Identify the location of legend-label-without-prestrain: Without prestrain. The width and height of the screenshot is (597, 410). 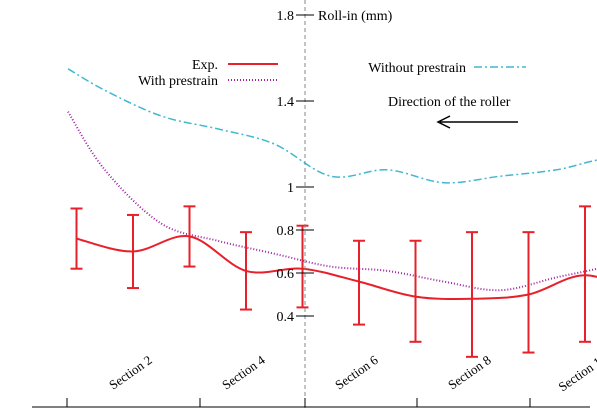
(417, 68).